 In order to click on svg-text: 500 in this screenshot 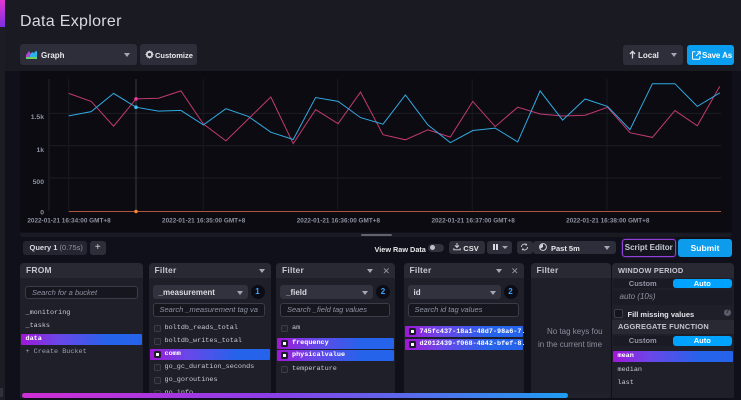, I will do `click(39, 182)`.